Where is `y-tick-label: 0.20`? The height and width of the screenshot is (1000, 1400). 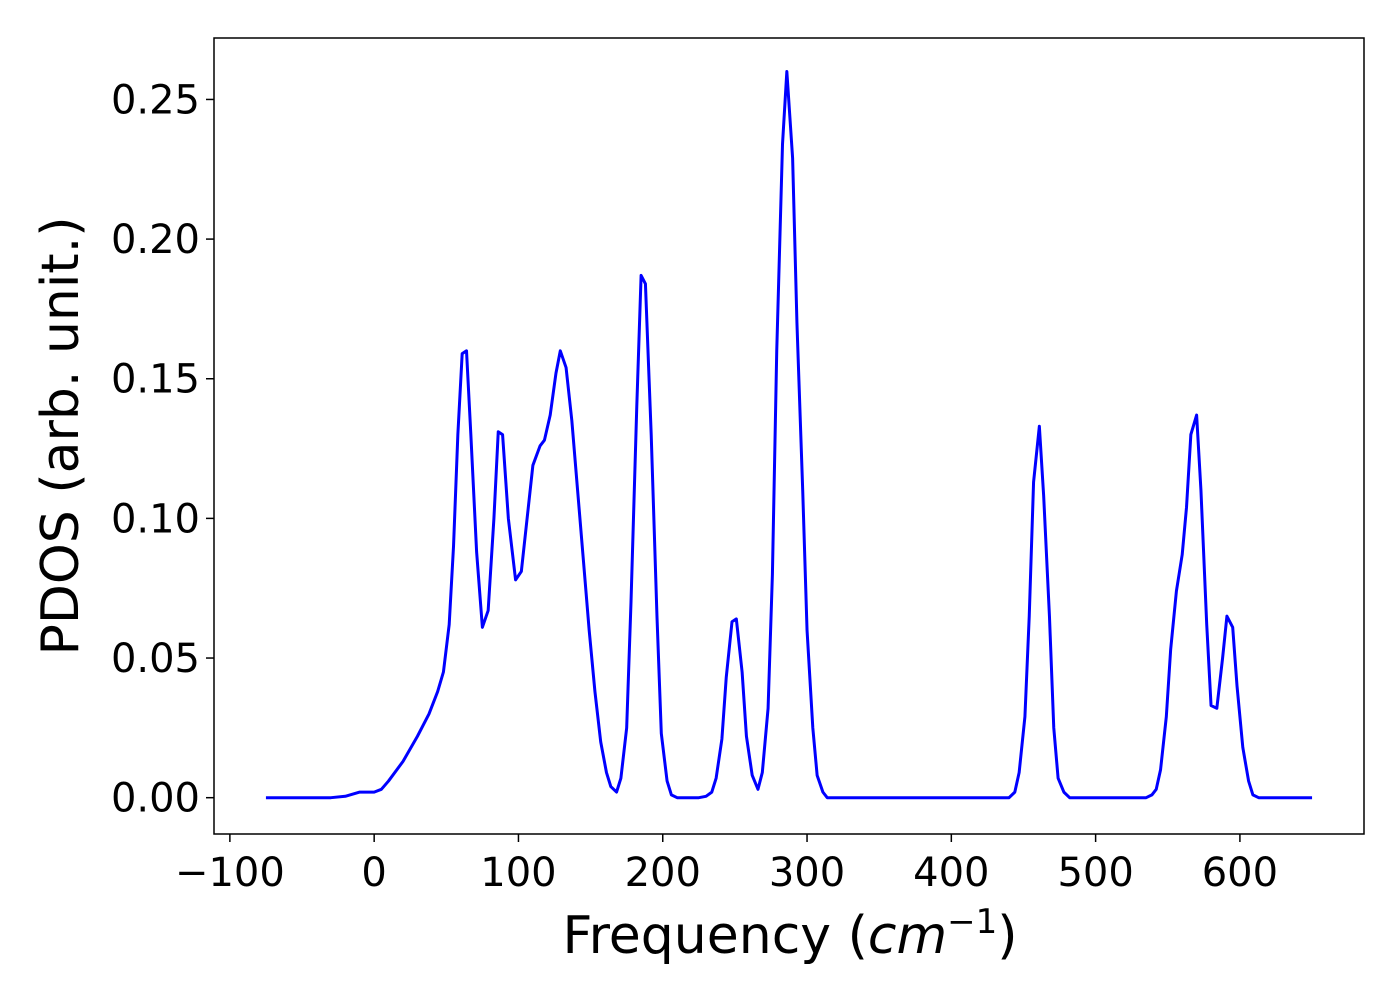 y-tick-label: 0.20 is located at coordinates (155, 240).